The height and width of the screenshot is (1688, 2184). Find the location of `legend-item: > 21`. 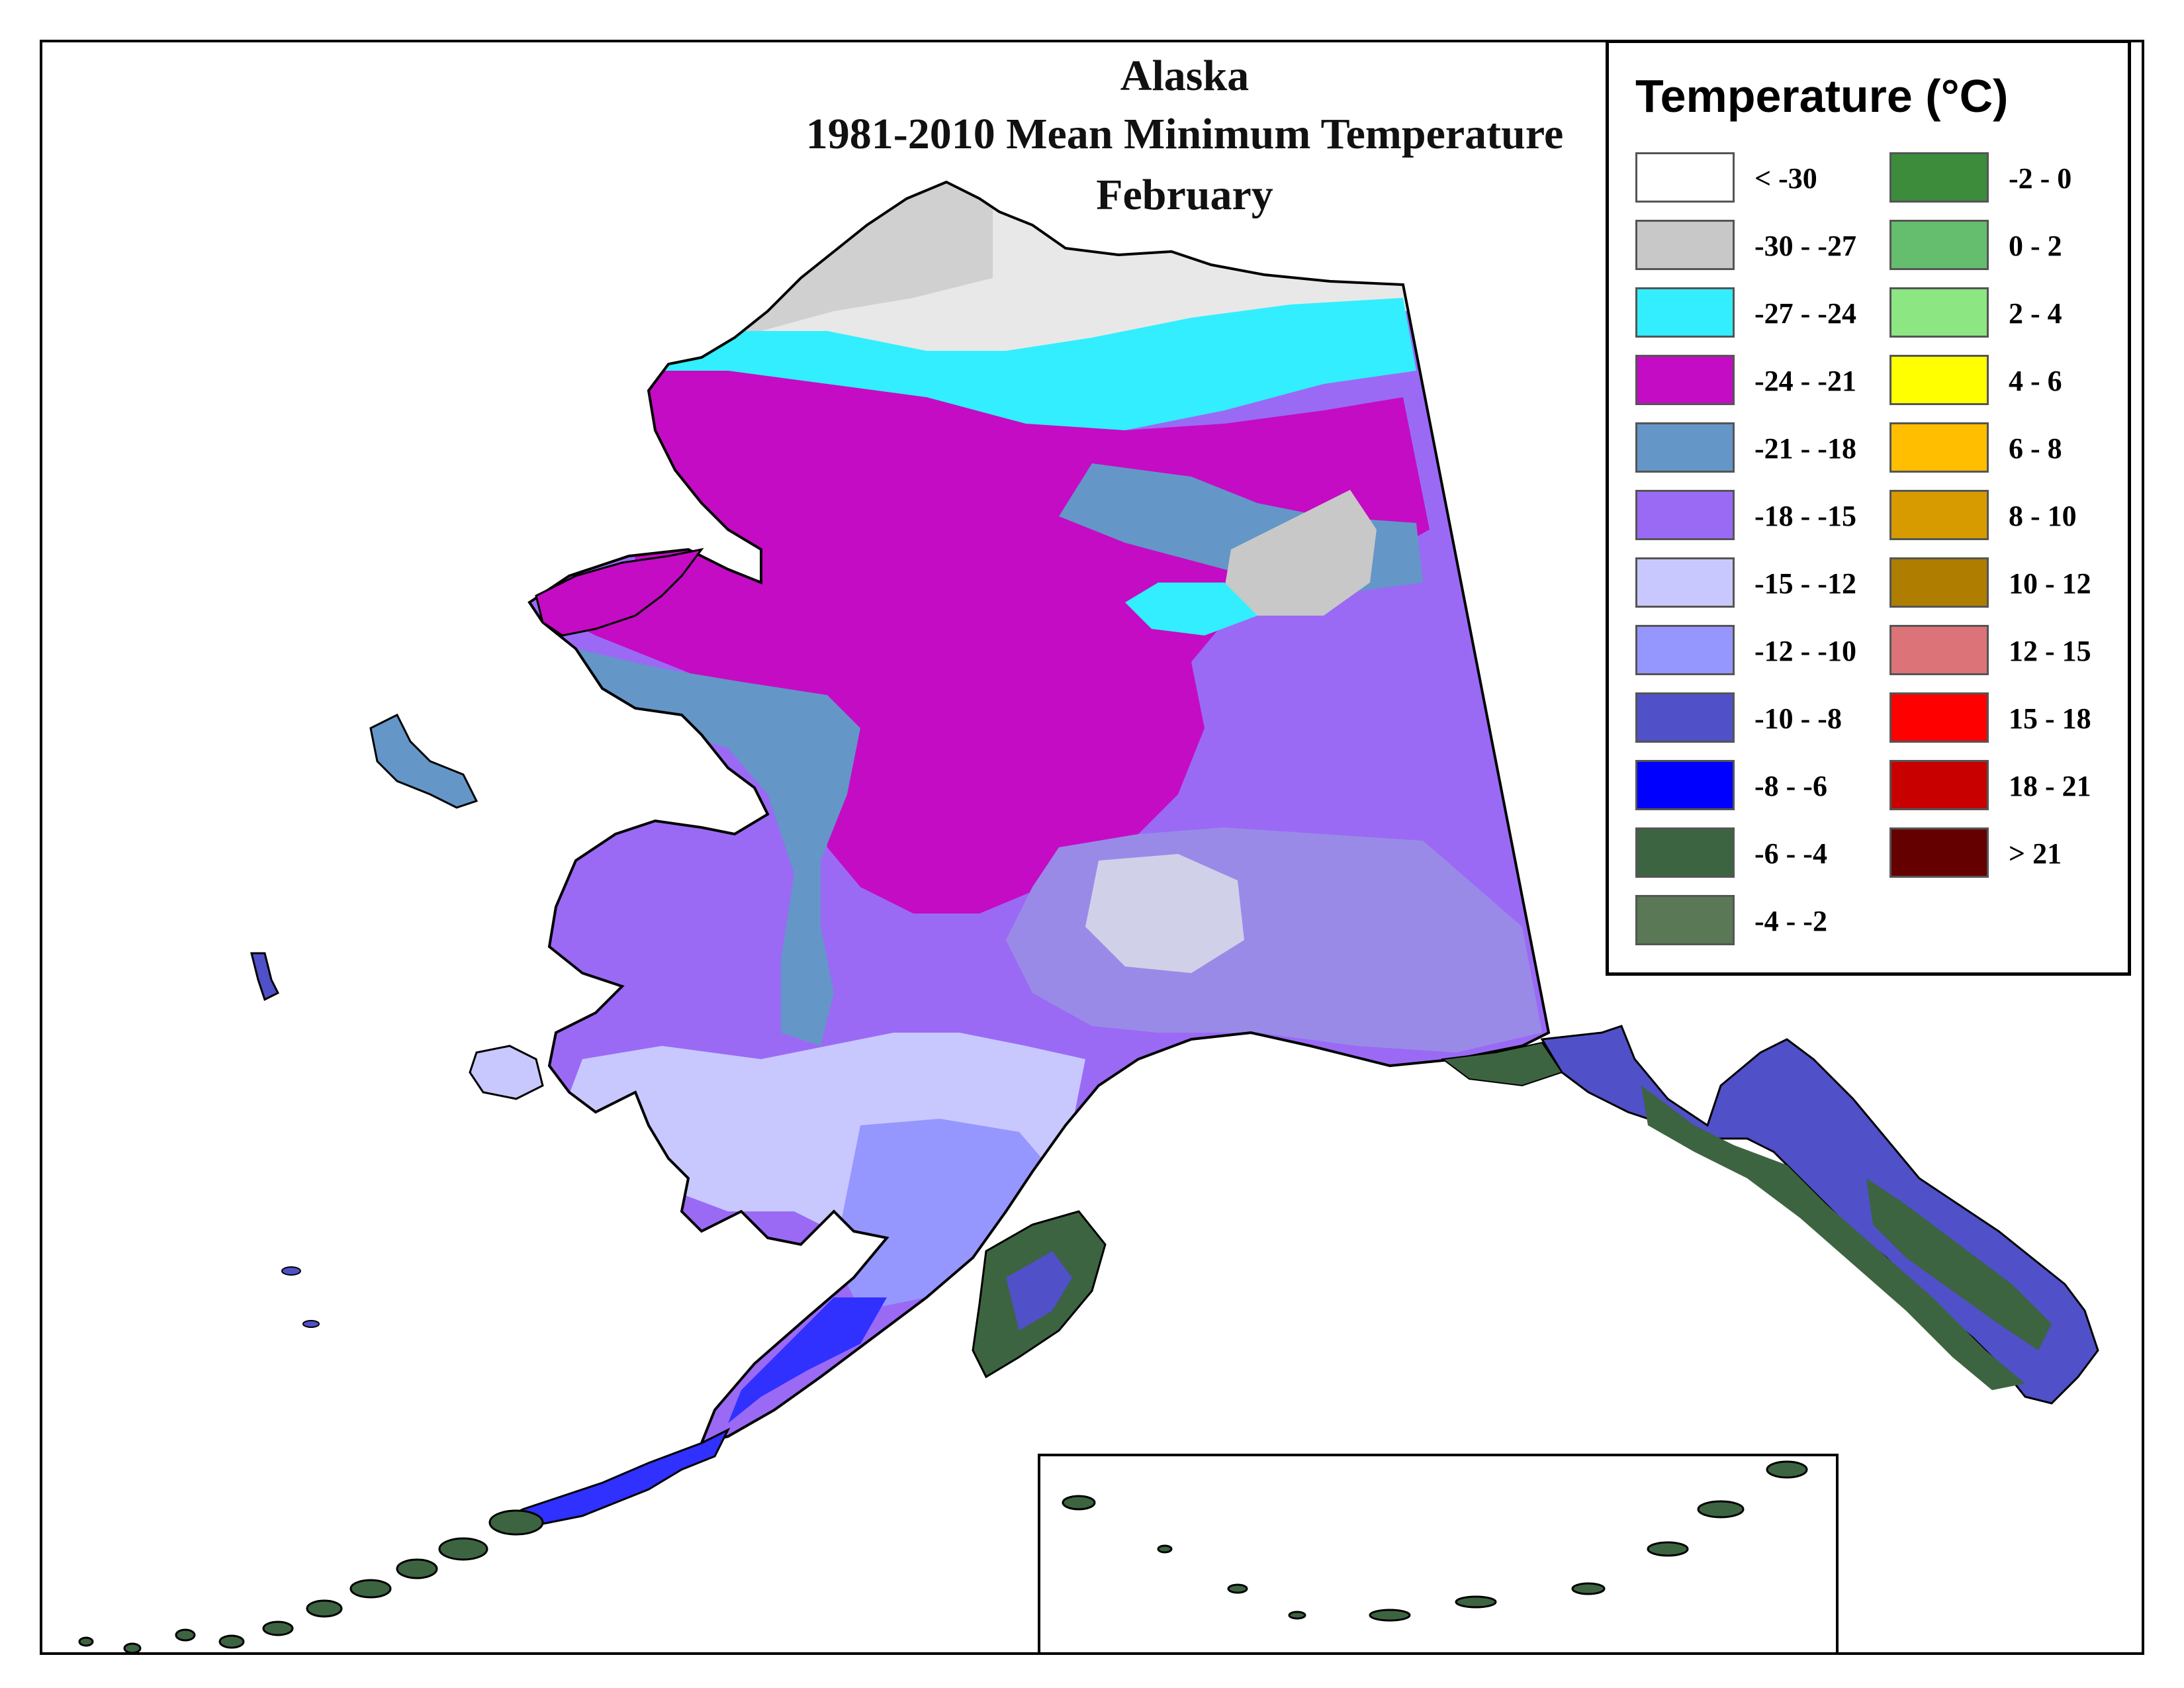

legend-item: > 21 is located at coordinates (2015, 853).